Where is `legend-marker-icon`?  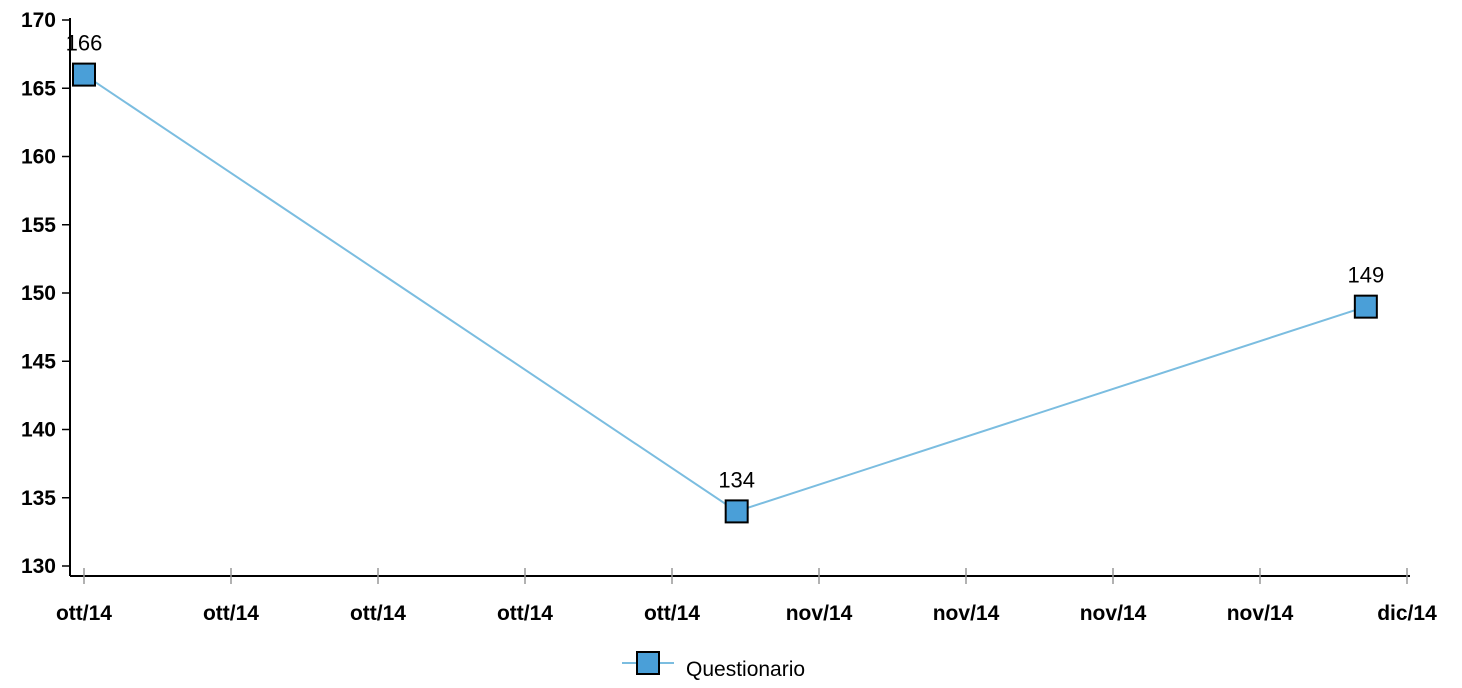 legend-marker-icon is located at coordinates (648, 663).